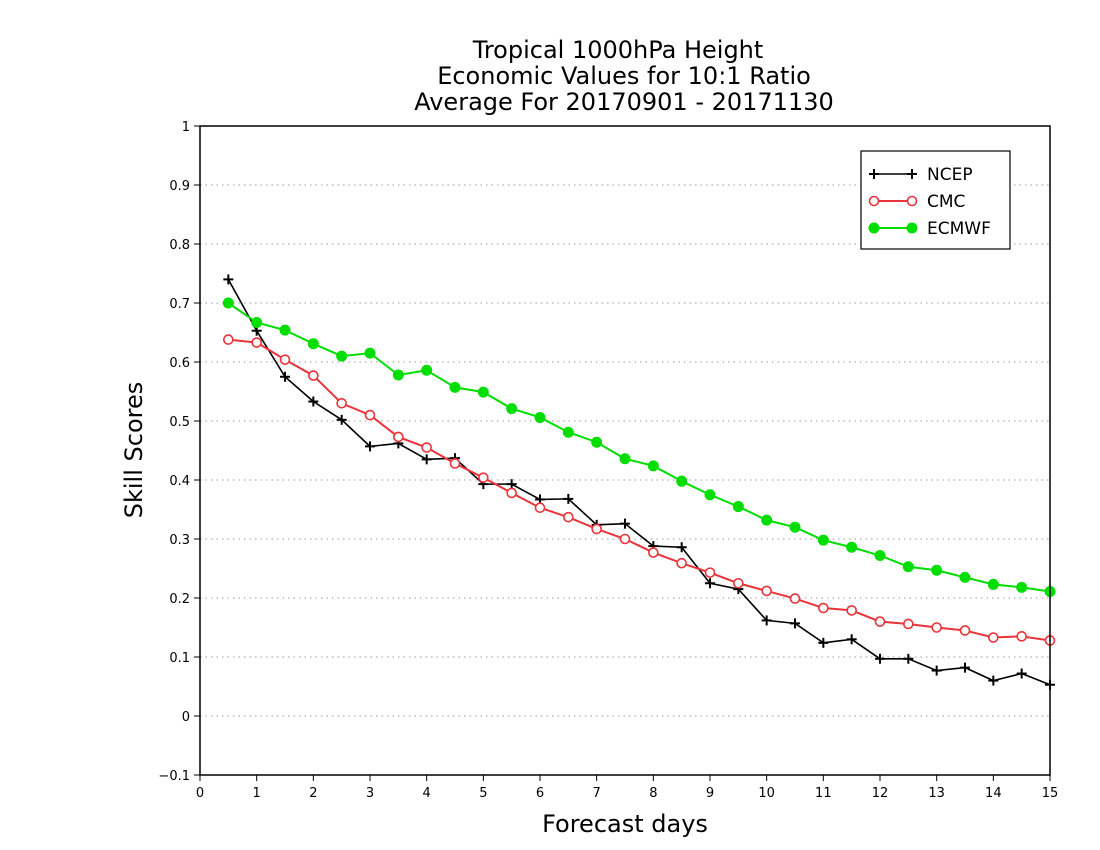 The width and height of the screenshot is (1100, 850). Describe the element at coordinates (179, 363) in the screenshot. I see `y-tick-label: 0.6` at that location.